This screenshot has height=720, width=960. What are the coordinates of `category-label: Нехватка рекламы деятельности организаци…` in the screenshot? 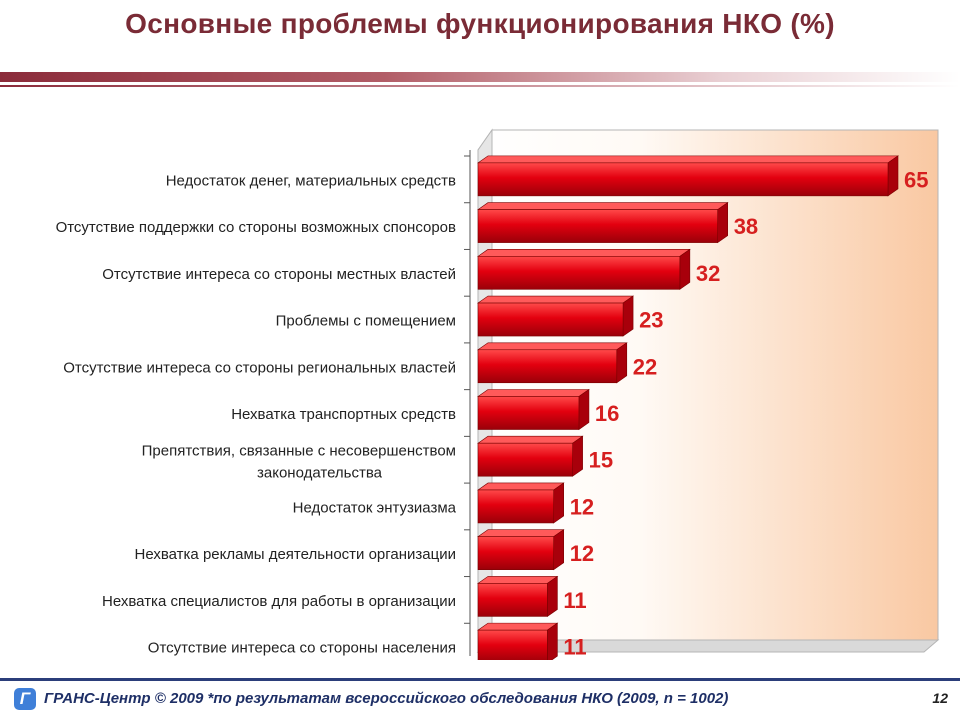 It's located at (295, 554).